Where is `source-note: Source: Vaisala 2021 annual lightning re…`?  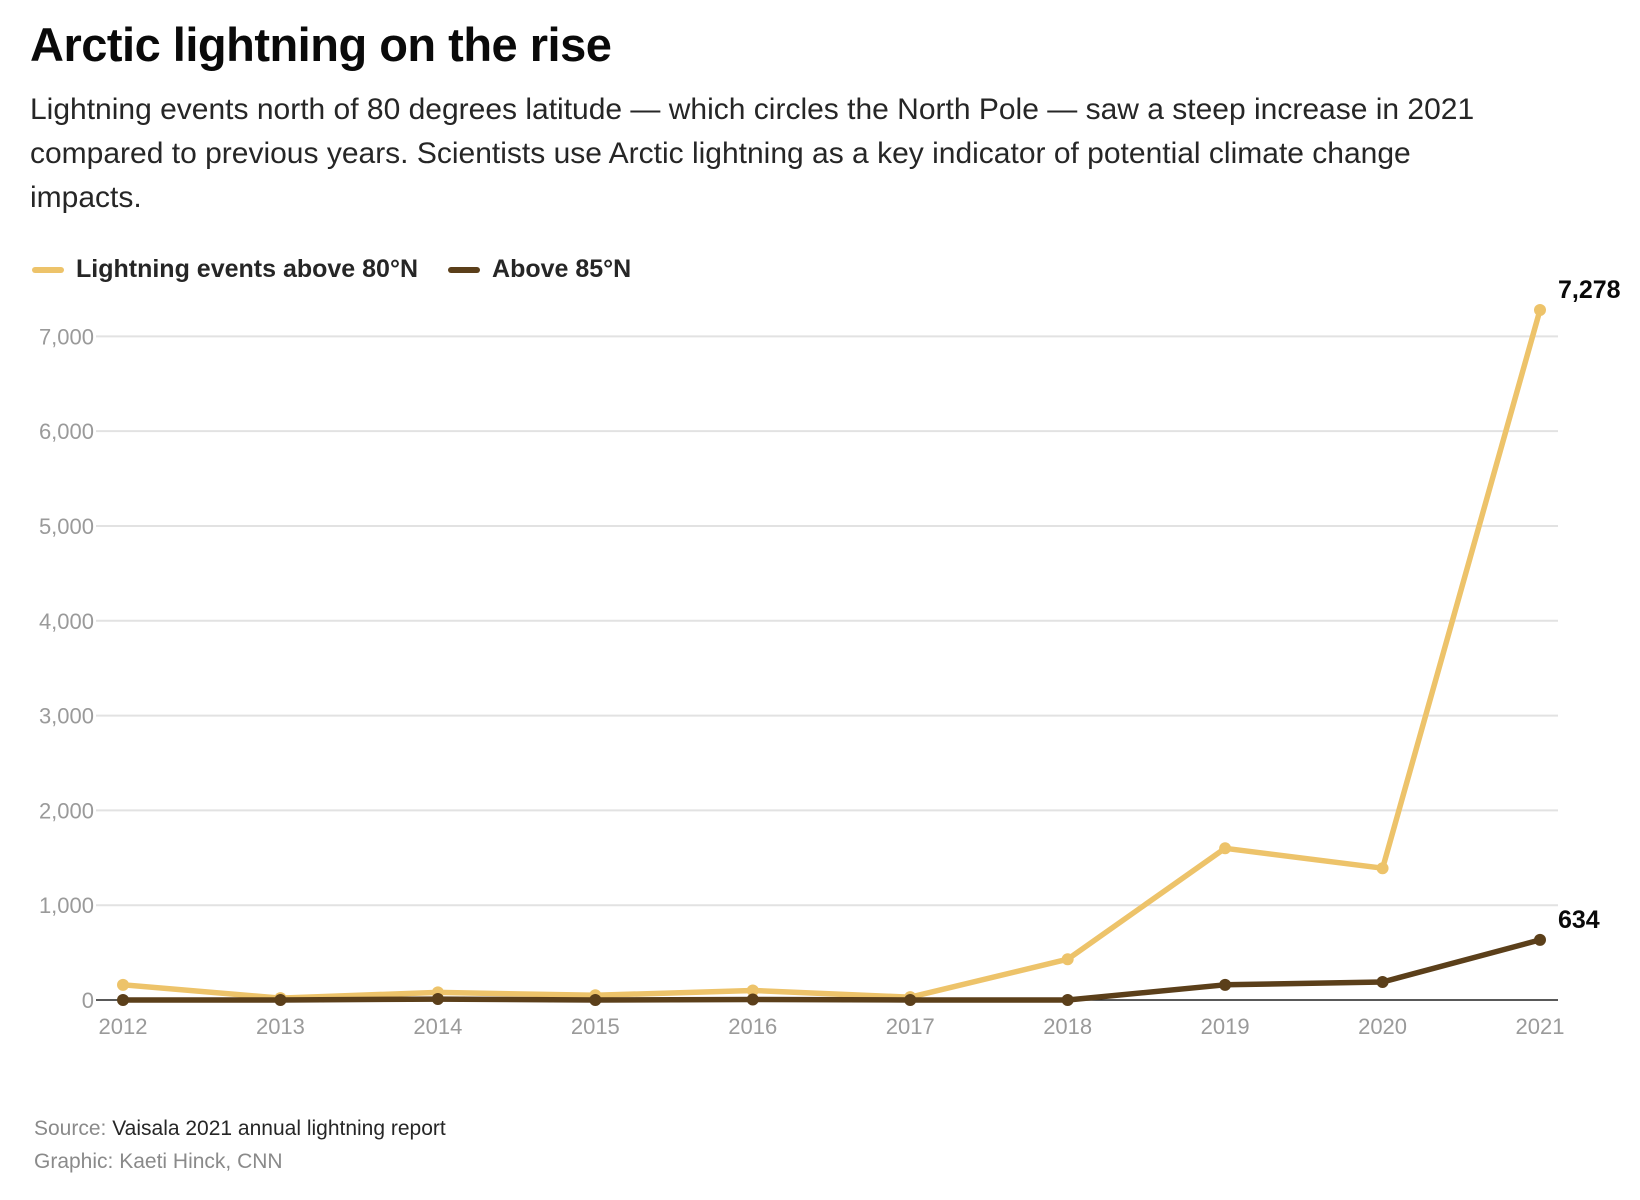
source-note: Source: Vaisala 2021 annual lightning re… is located at coordinates (240, 1129).